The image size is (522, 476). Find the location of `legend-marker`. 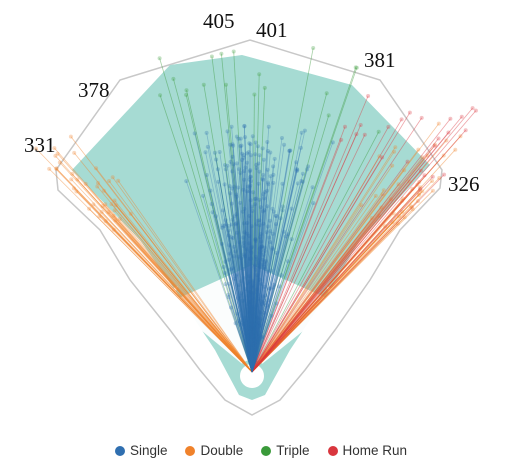

legend-marker is located at coordinates (119, 450).